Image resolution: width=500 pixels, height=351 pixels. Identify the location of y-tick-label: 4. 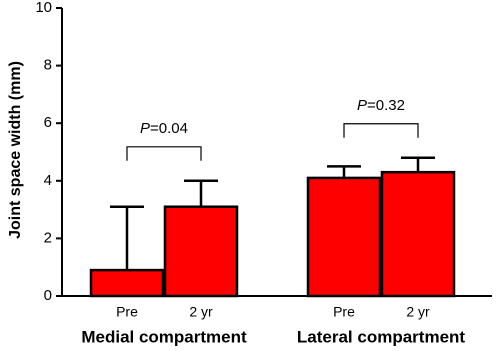
(48, 180).